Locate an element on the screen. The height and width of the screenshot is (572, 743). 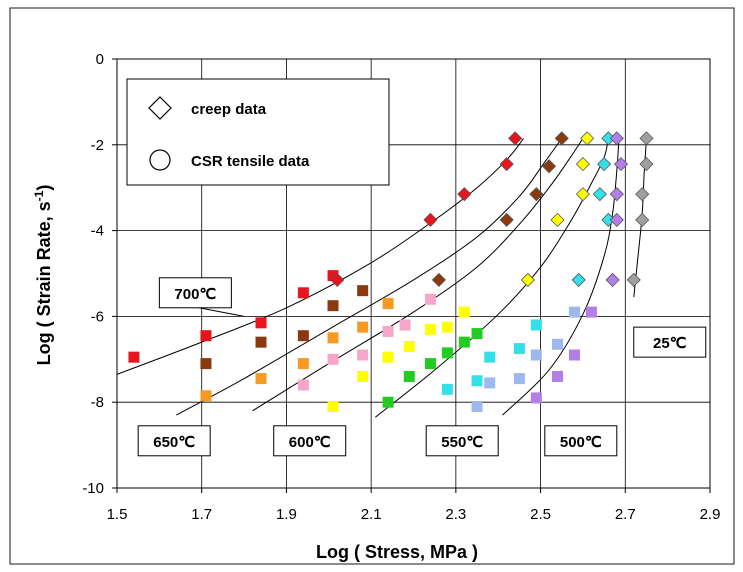
y-tick-label: -10 is located at coordinates (93, 488).